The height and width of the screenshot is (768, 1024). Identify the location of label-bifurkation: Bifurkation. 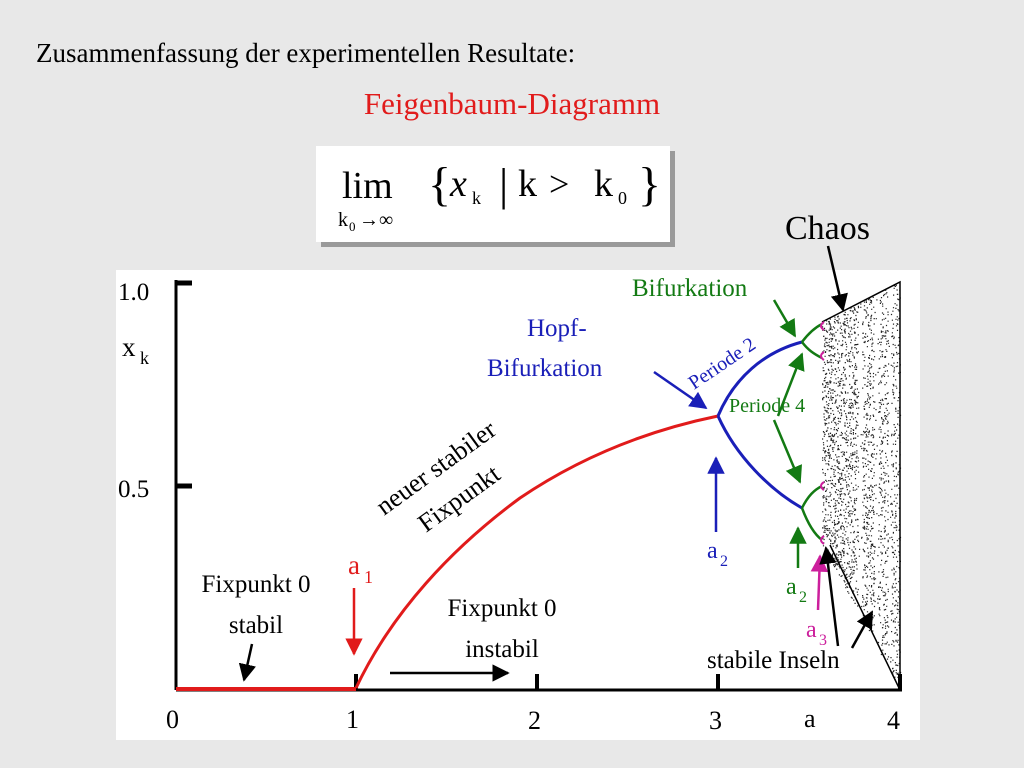
(690, 288).